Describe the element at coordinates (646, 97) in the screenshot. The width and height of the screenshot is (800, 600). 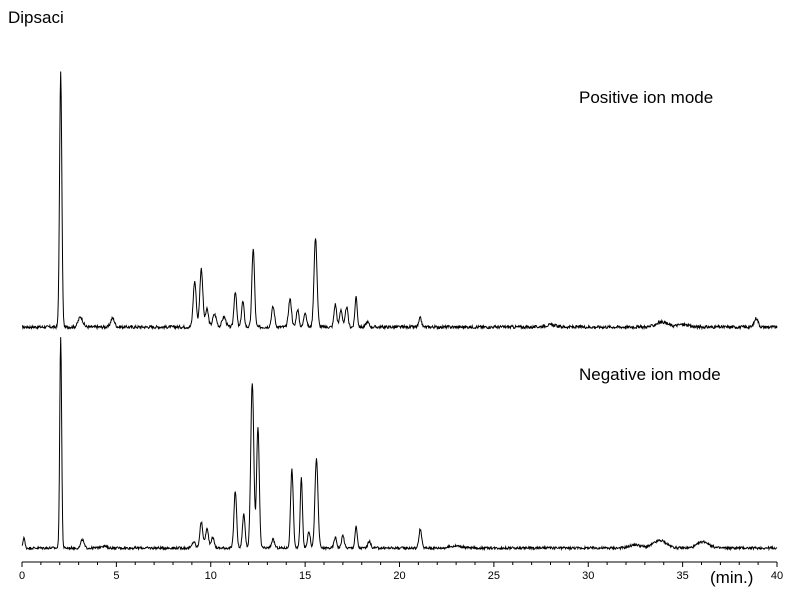
I see `series-label-positive: Positive ion mode` at that location.